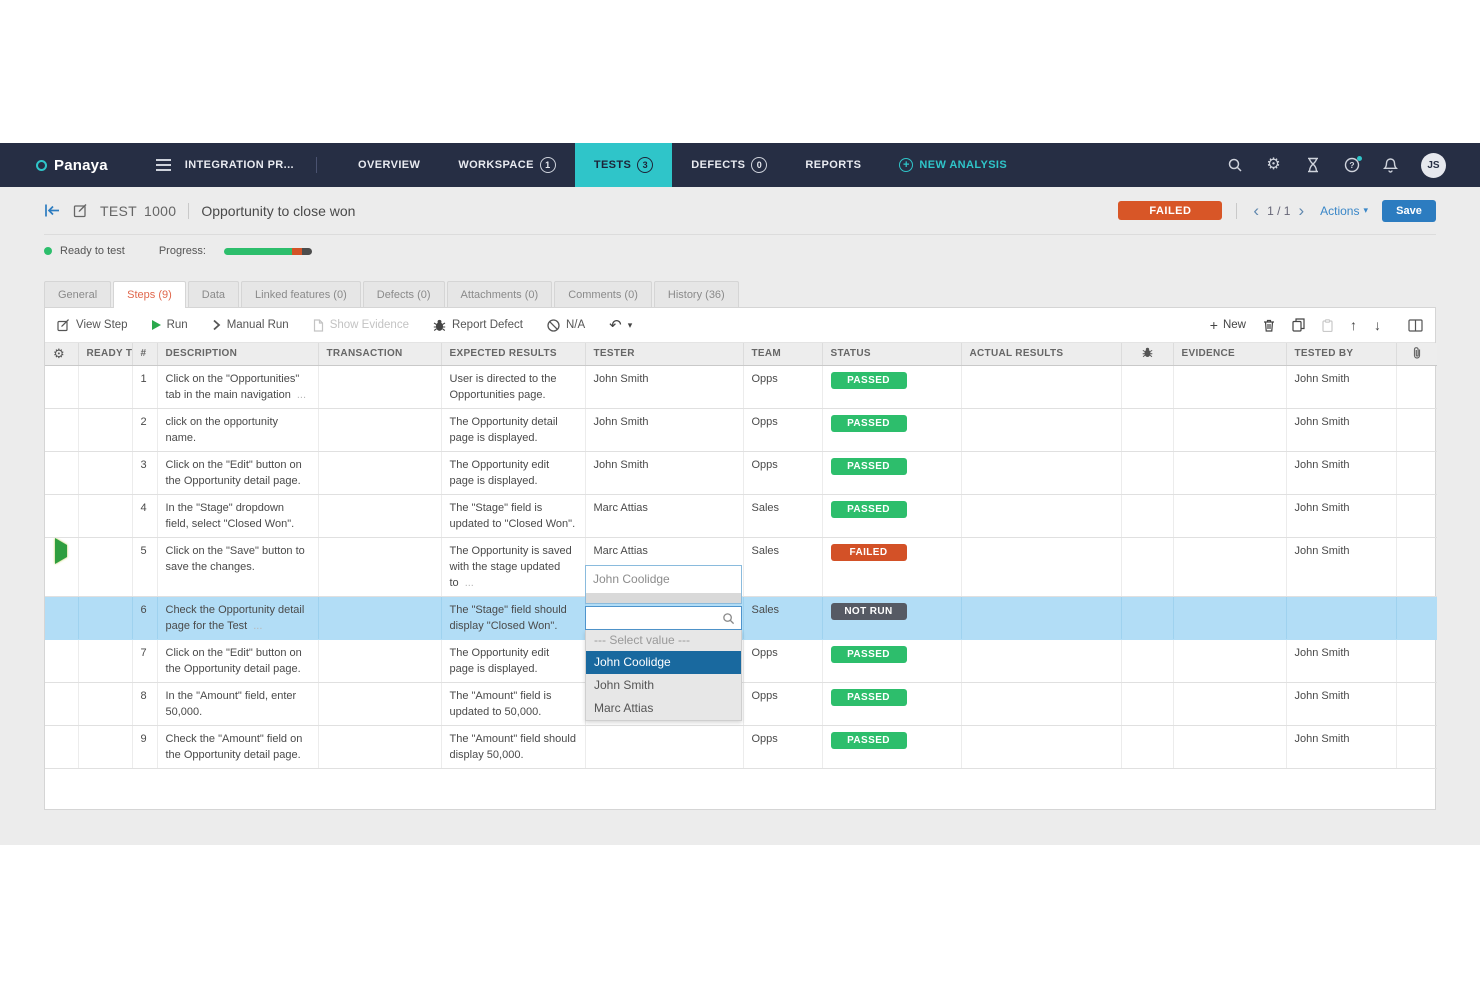 The image size is (1480, 987). What do you see at coordinates (496, 165) in the screenshot?
I see `nav-item-label: WORKSPACE` at bounding box center [496, 165].